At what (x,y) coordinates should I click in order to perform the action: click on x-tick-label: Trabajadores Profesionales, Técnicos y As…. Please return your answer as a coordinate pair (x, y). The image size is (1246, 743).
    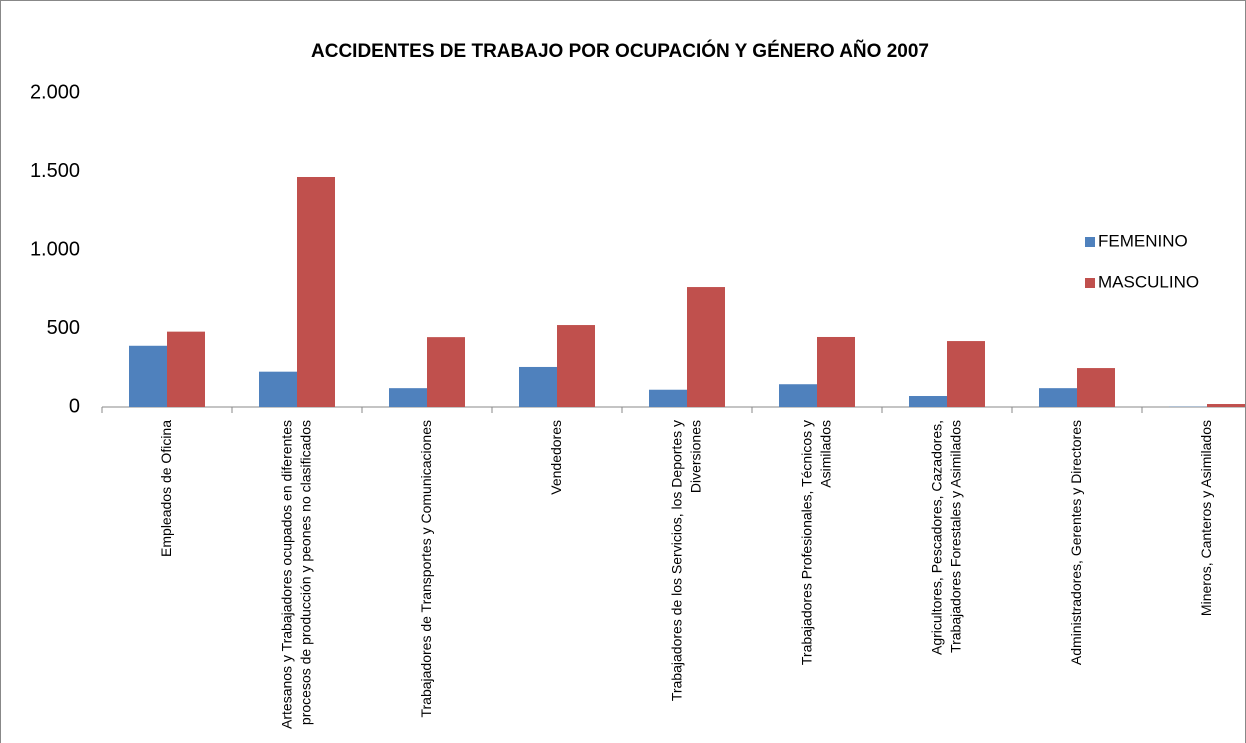
    Looking at the image, I should click on (815, 542).